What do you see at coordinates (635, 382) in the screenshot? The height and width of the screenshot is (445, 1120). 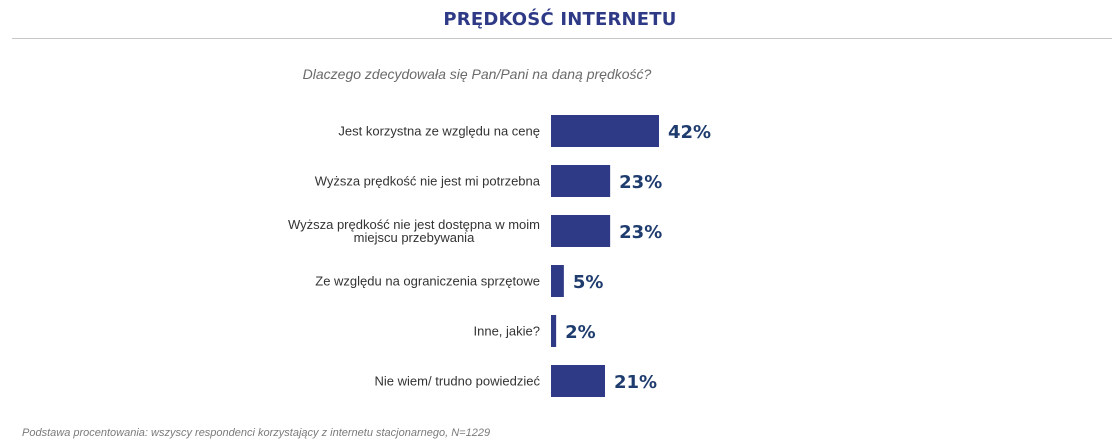 I see `value-label-5: 21%` at bounding box center [635, 382].